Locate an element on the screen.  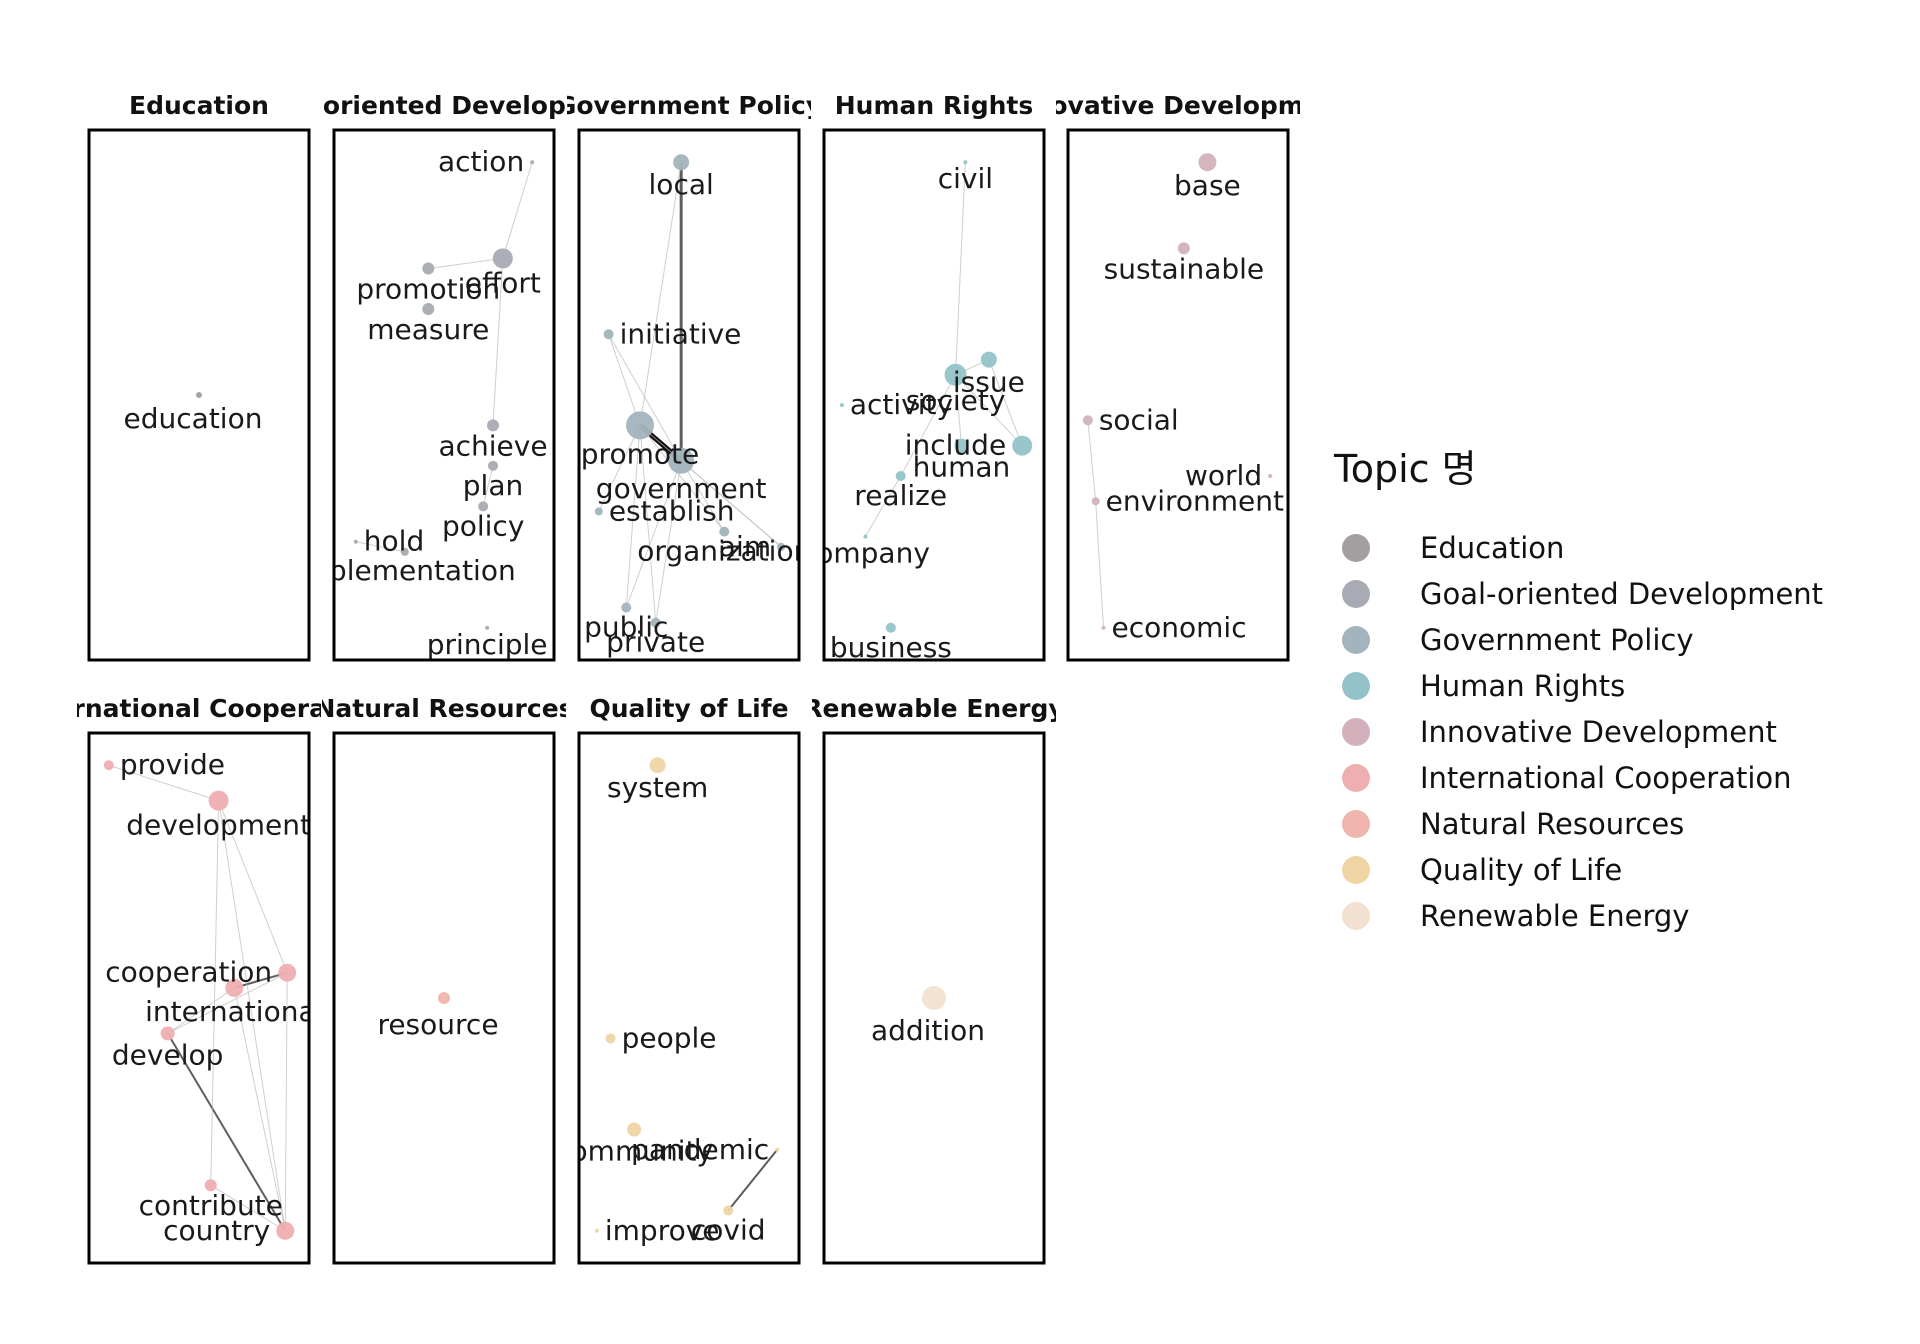
node-label-country: country is located at coordinates (216, 1230).